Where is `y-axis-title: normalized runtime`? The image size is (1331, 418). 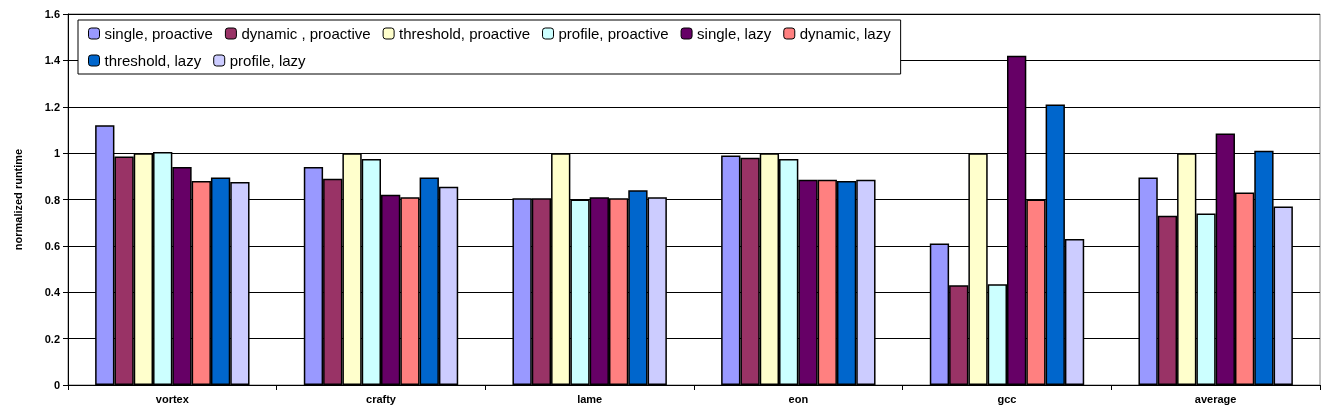 y-axis-title: normalized runtime is located at coordinates (17, 199).